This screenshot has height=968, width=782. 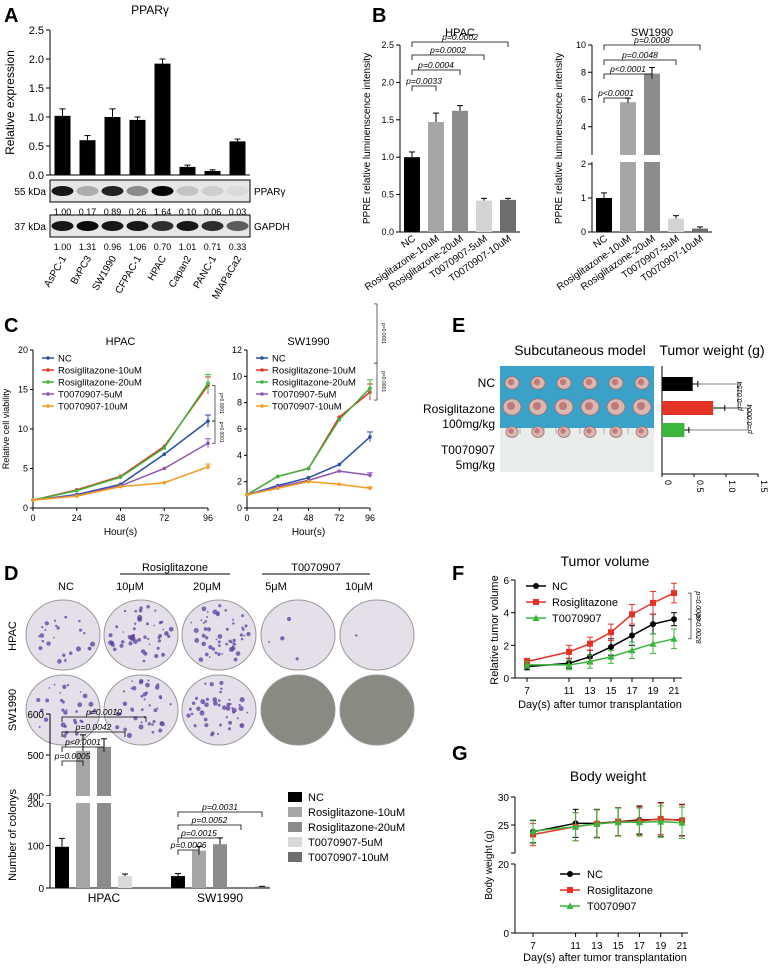 I want to click on column-label: 20μM, so click(x=207, y=587).